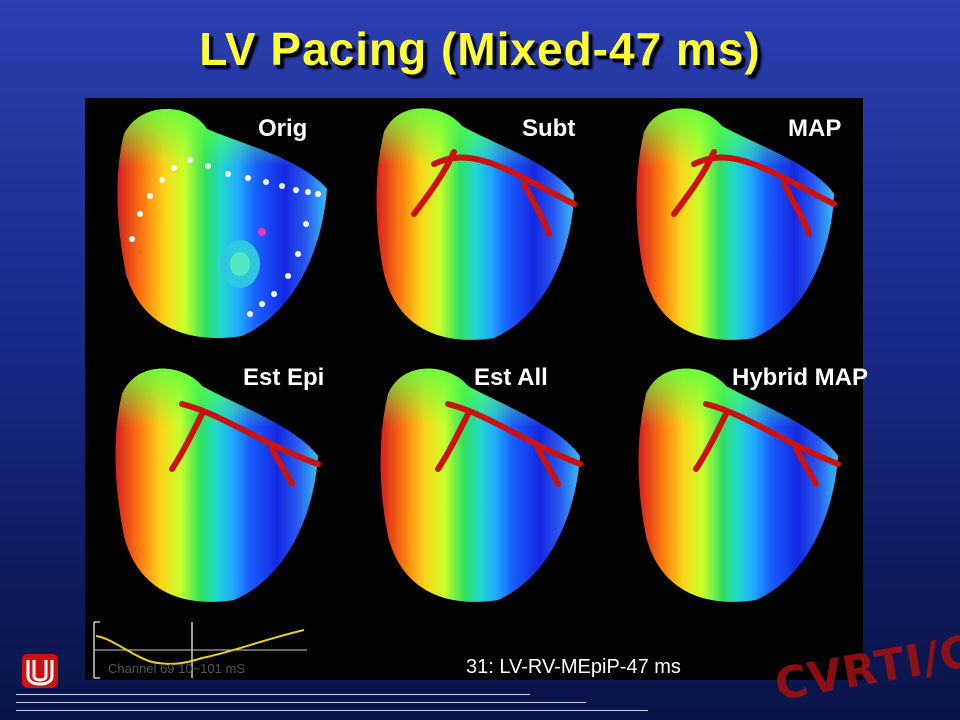 This screenshot has width=960, height=720. What do you see at coordinates (222, 224) in the screenshot?
I see `heart-map-orig` at bounding box center [222, 224].